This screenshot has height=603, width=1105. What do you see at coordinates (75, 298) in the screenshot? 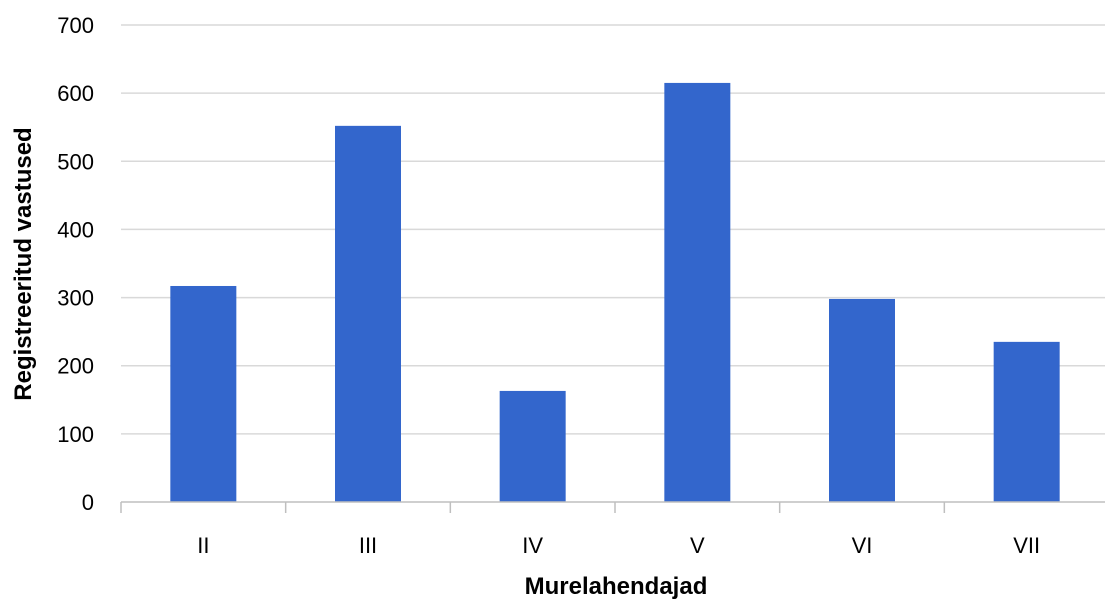
I see `y-tick-label: 300` at bounding box center [75, 298].